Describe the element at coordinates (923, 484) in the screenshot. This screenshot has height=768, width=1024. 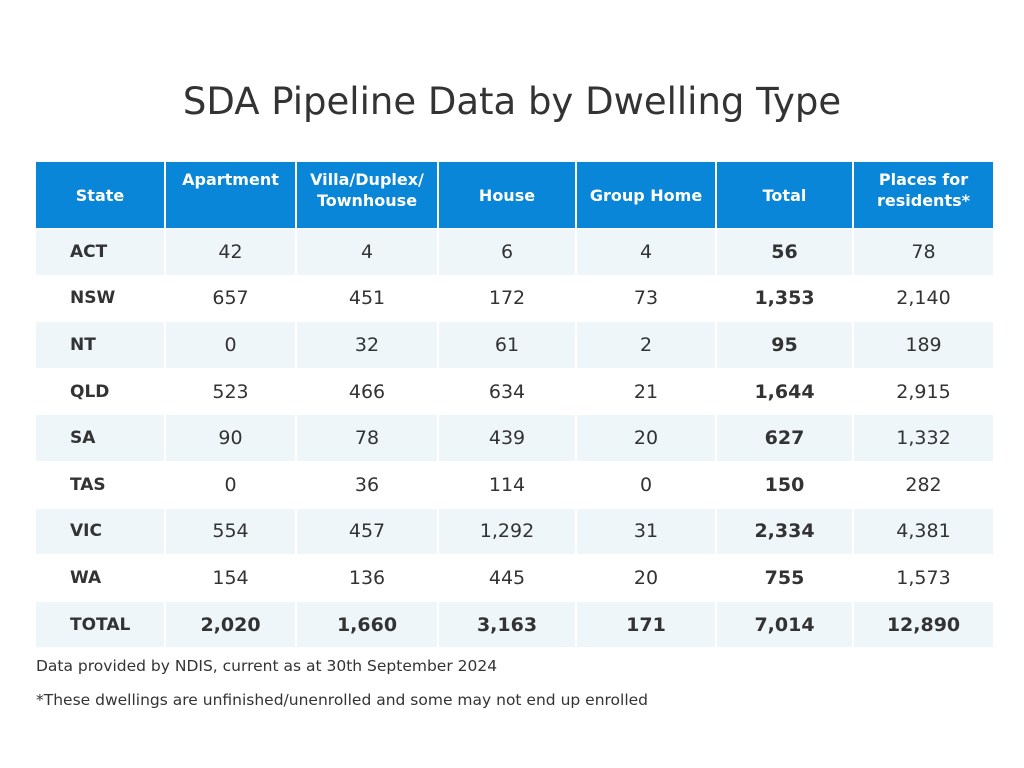
I see `value-cell: 282` at that location.